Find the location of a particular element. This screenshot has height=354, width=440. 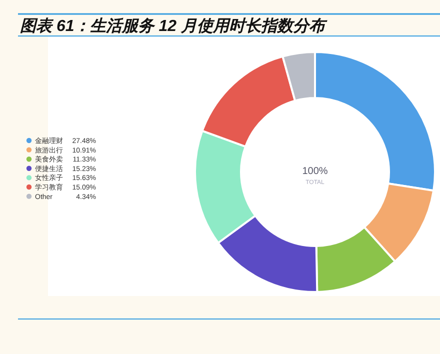

chart-title: 图表 61：生活服务 12 月使用时长指数分布 is located at coordinates (174, 26).